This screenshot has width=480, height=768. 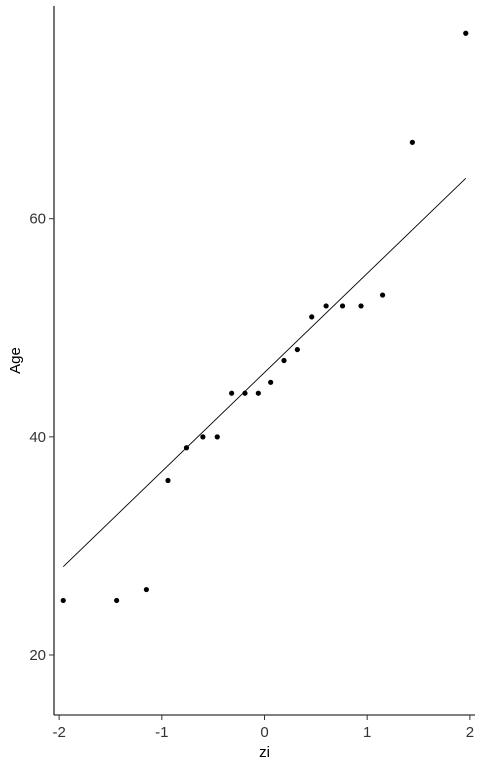 What do you see at coordinates (58, 732) in the screenshot?
I see `x-tick-label: -2` at bounding box center [58, 732].